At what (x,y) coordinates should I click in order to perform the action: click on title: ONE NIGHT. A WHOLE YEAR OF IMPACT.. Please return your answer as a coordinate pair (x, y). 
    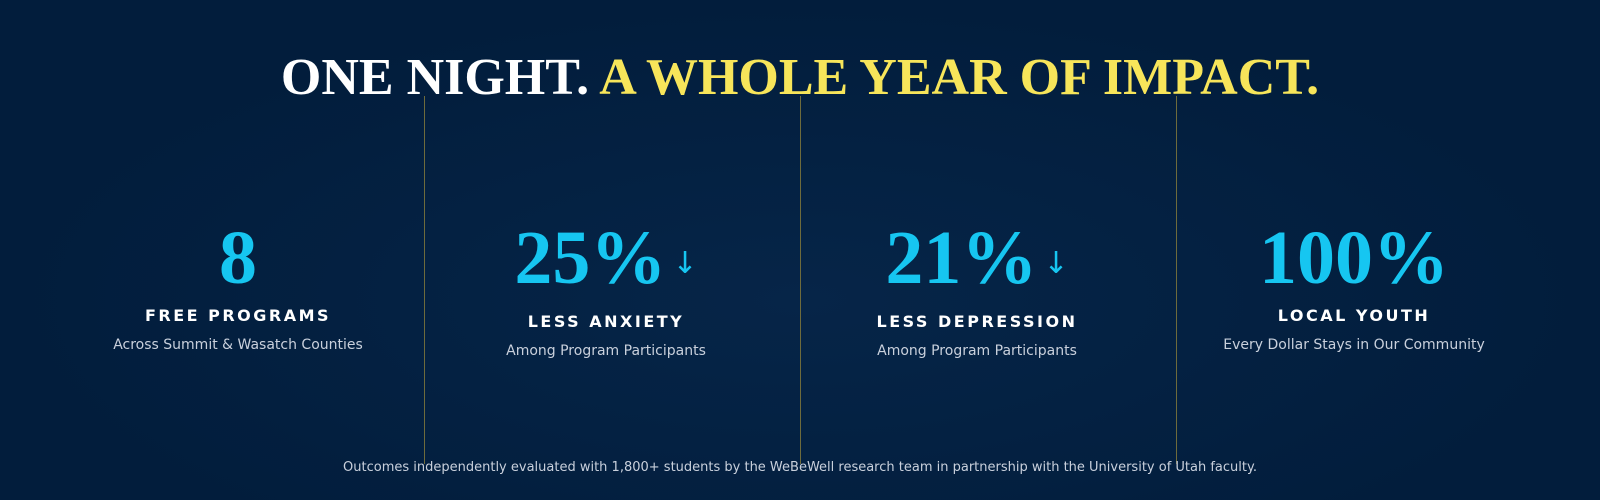
    Looking at the image, I should click on (800, 78).